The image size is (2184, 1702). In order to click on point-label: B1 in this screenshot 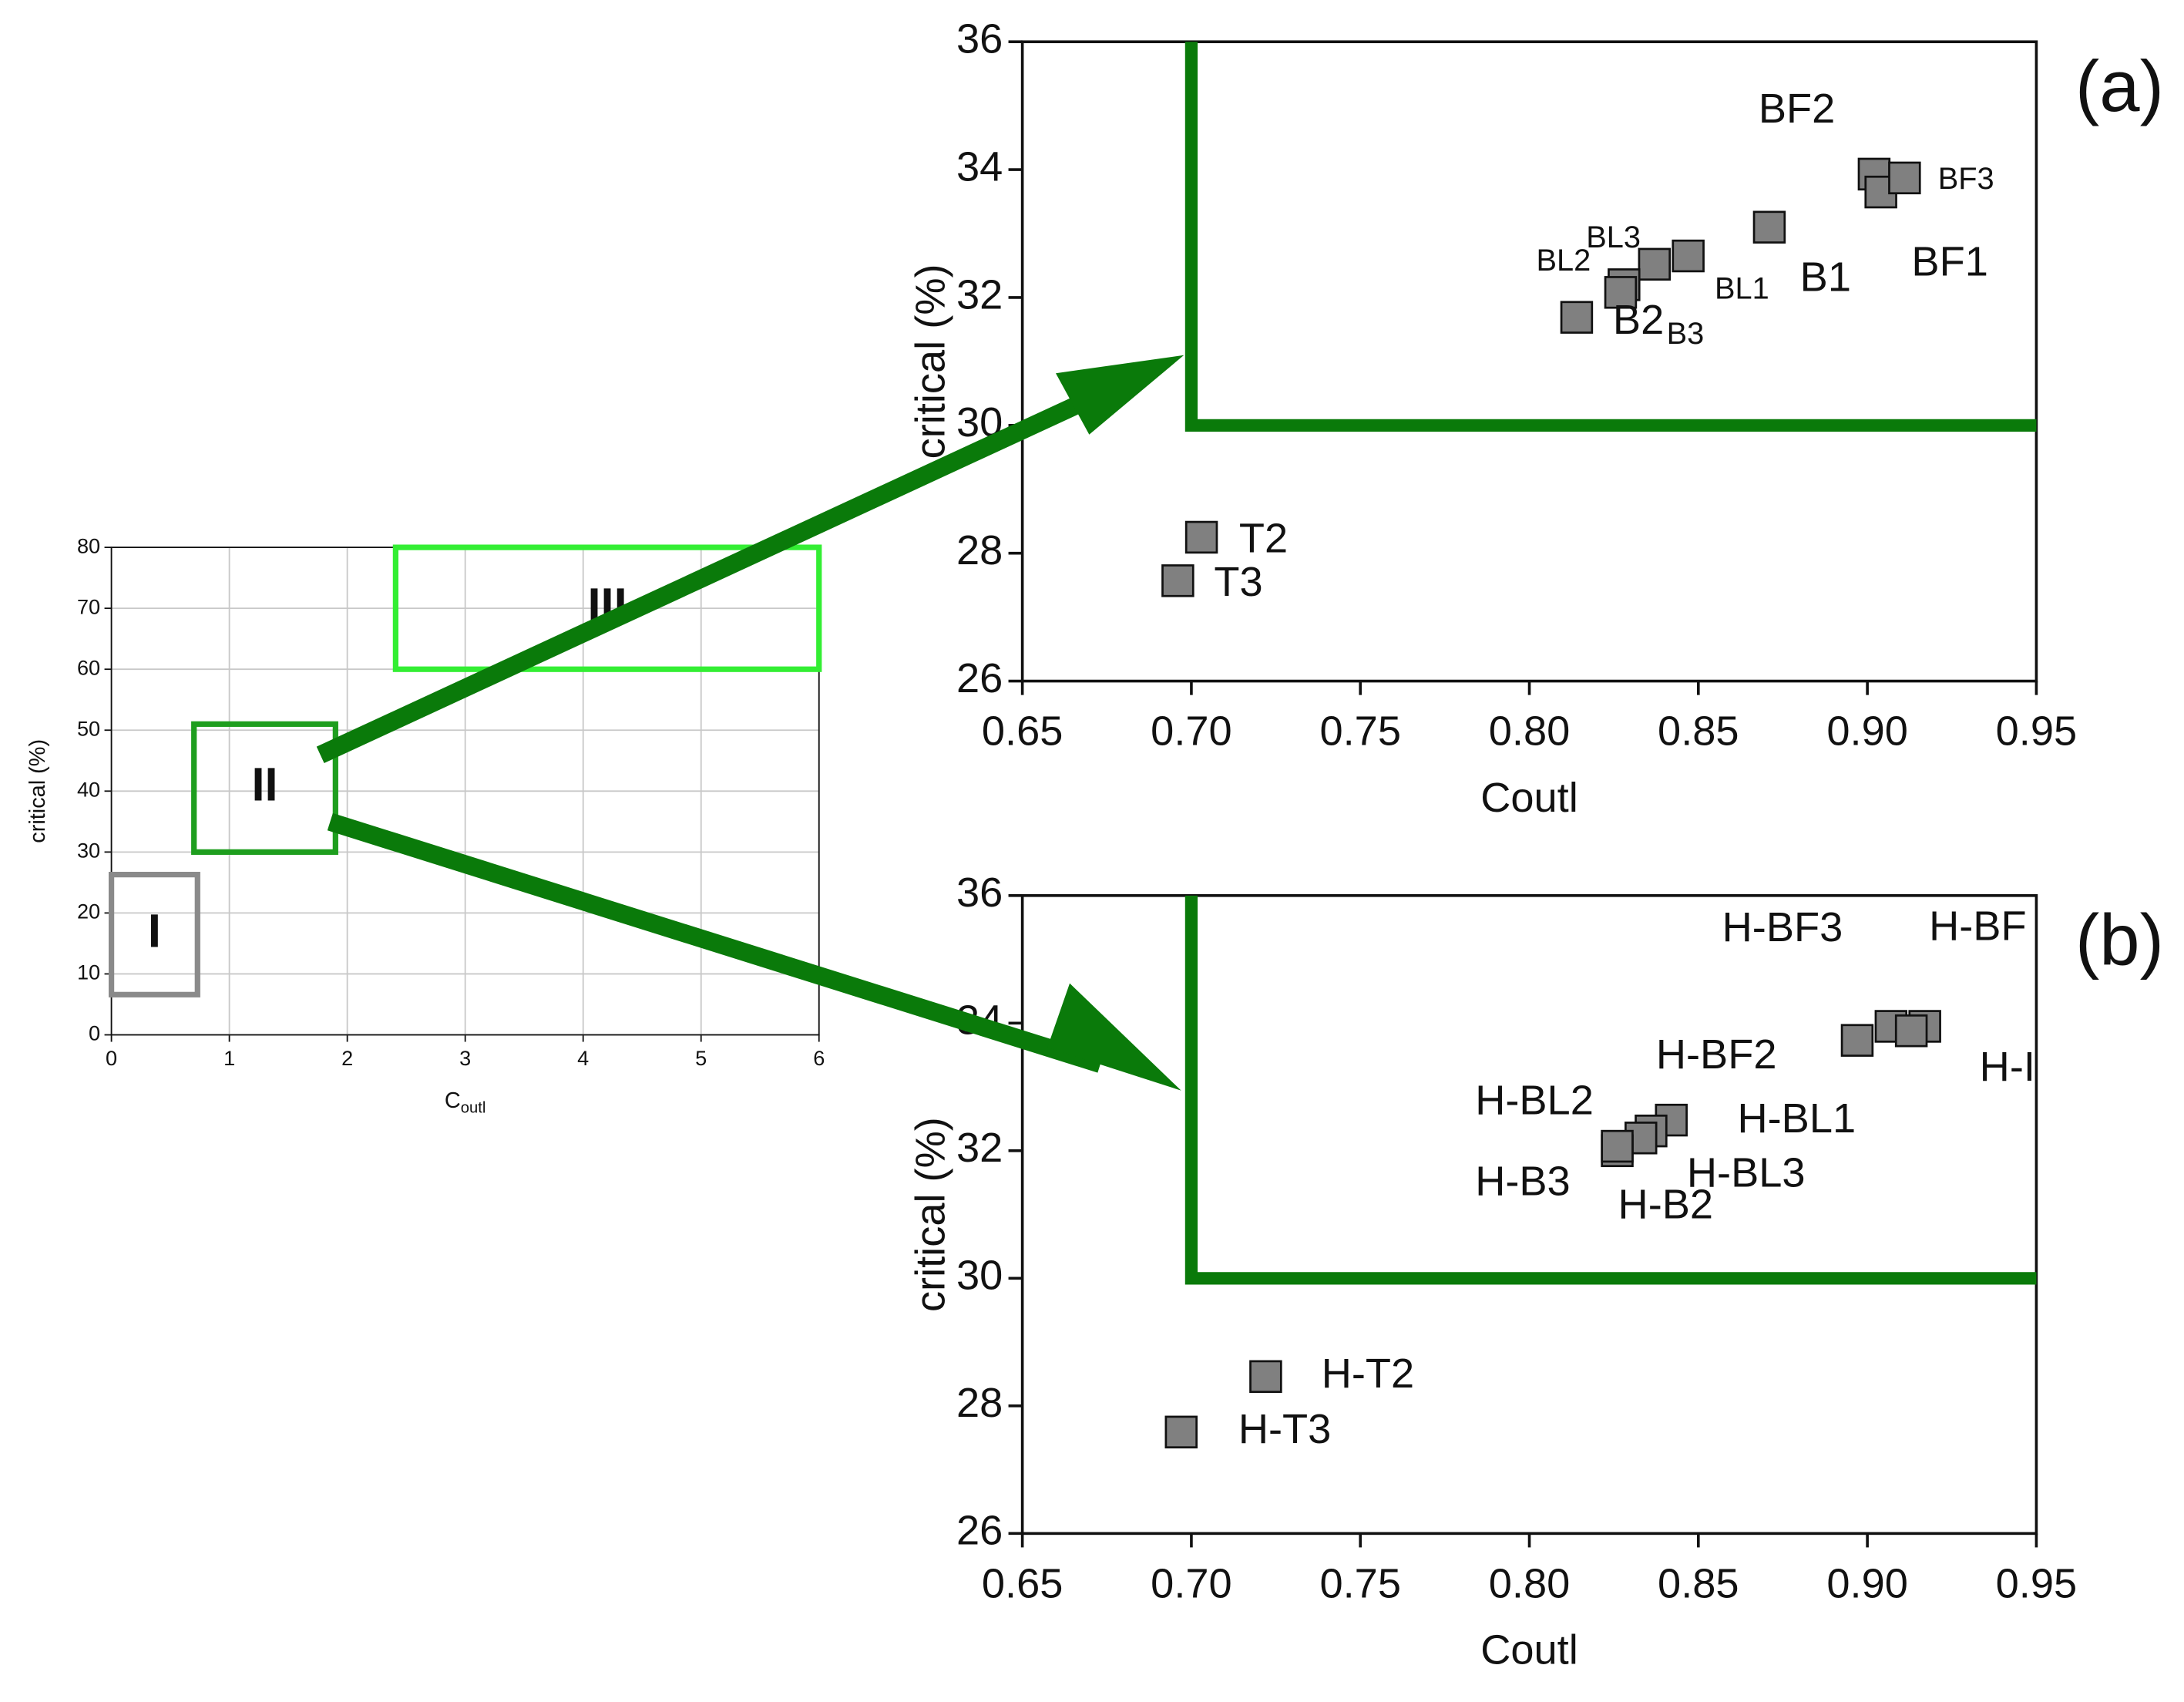, I will do `click(1826, 277)`.